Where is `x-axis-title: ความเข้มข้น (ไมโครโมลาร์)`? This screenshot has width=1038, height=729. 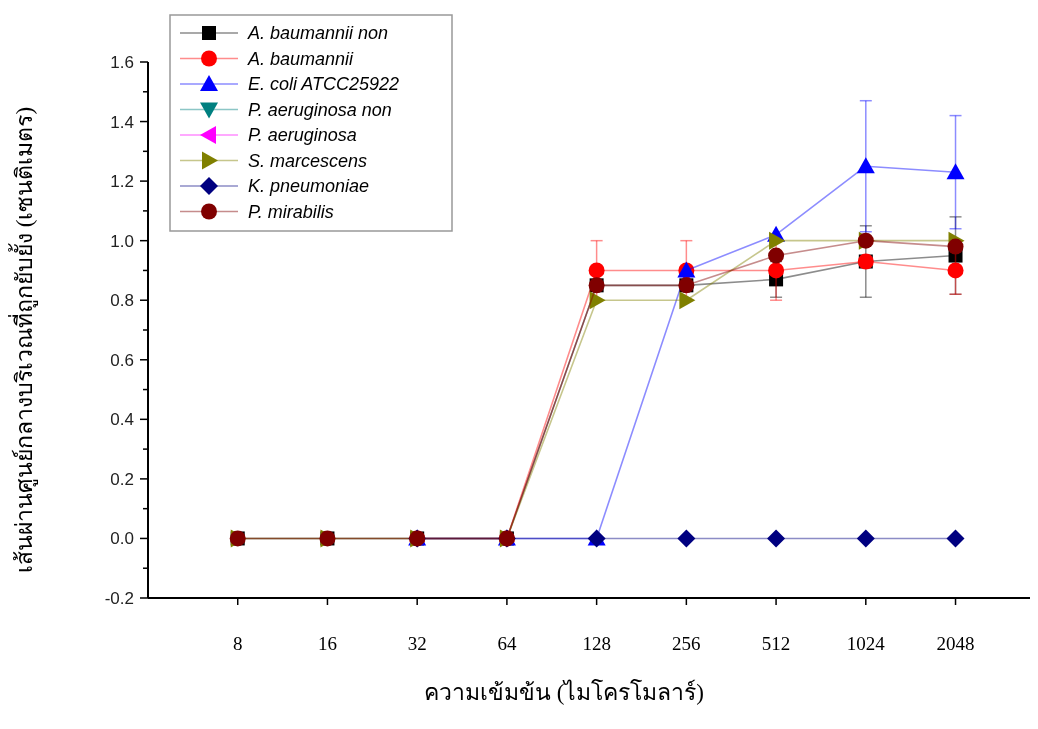
x-axis-title: ความเข้มข้น (ไมโครโมลาร์) is located at coordinates (564, 692).